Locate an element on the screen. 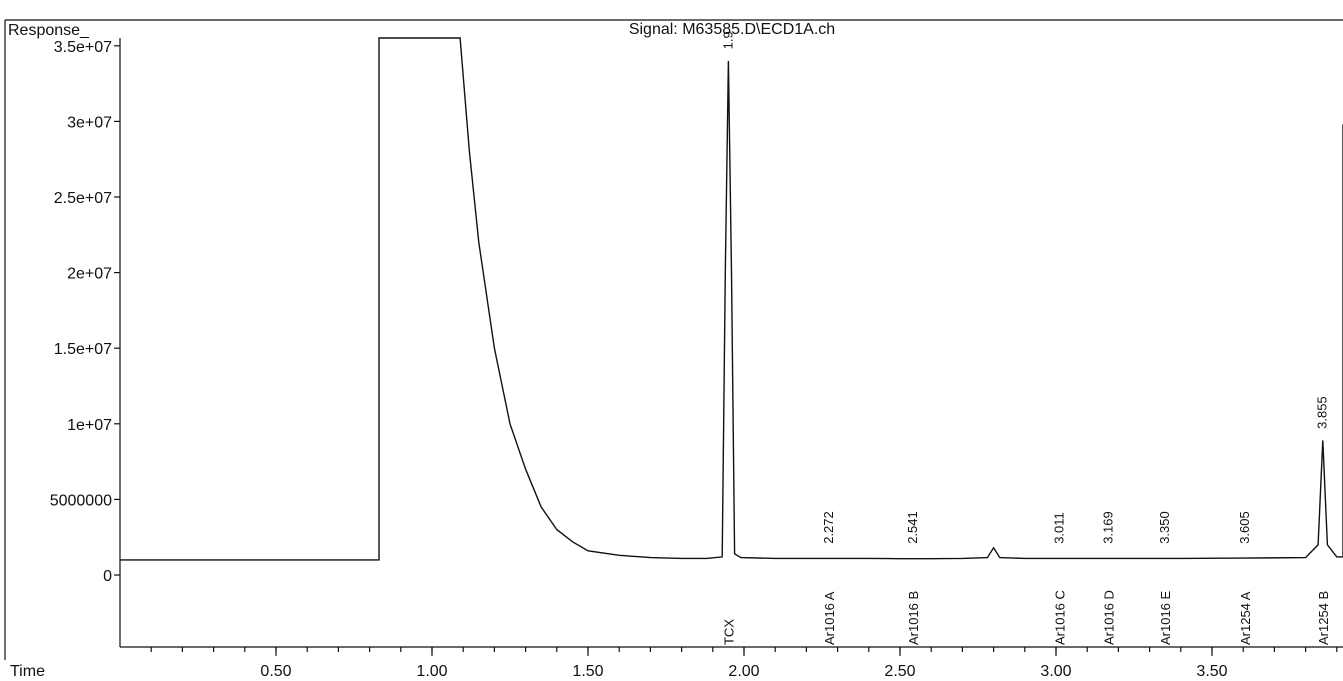  y-tick-label: 3e+07 is located at coordinates (89, 122).